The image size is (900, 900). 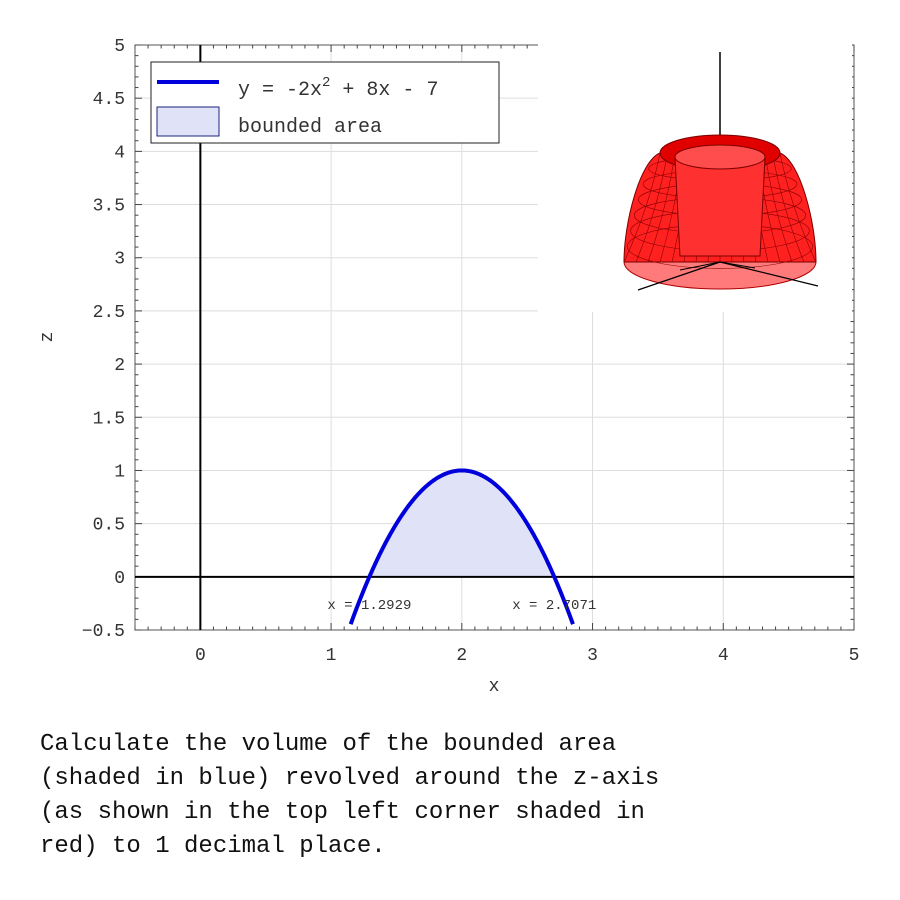 What do you see at coordinates (109, 313) in the screenshot?
I see `y-tick-label: 2.5` at bounding box center [109, 313].